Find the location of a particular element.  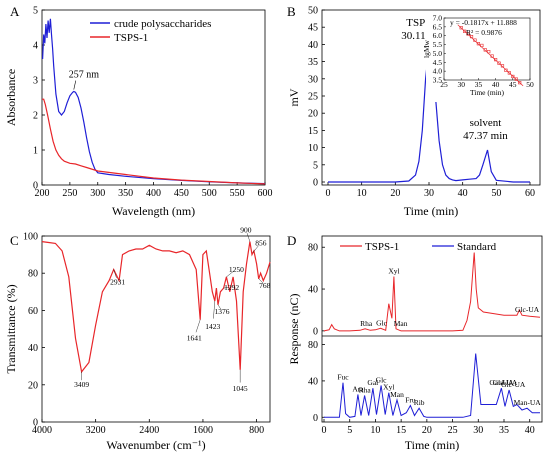

x-tick-label-b: 50 is located at coordinates (496, 193).